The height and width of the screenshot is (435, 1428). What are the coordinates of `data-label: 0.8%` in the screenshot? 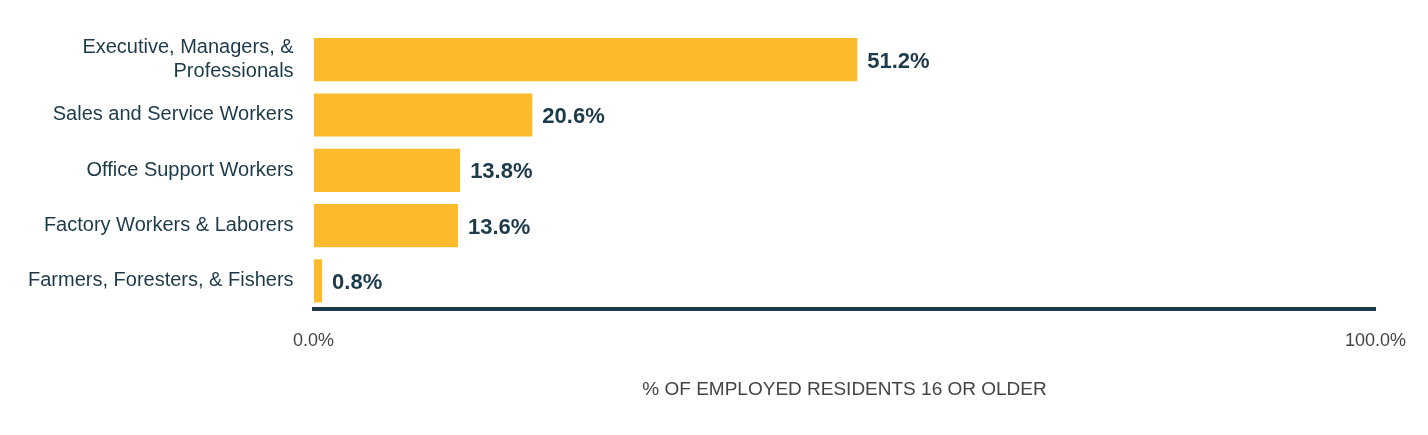 It's located at (357, 281).